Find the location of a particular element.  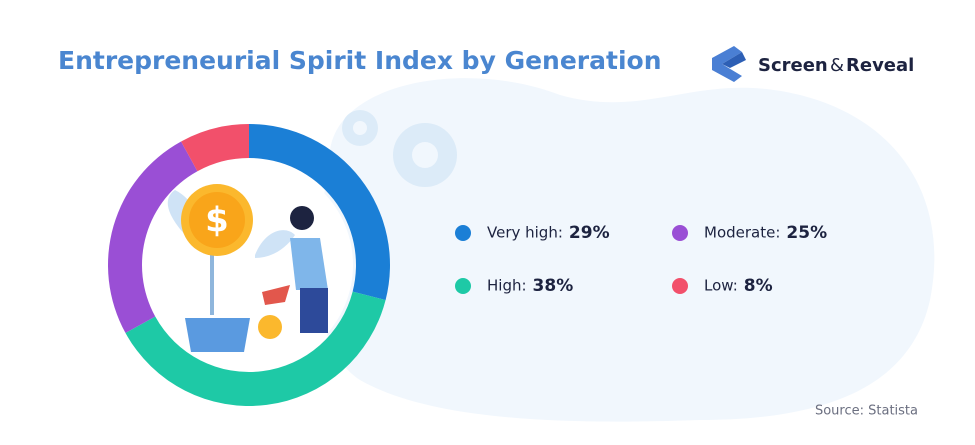

legend-label: Very high: is located at coordinates (525, 233).